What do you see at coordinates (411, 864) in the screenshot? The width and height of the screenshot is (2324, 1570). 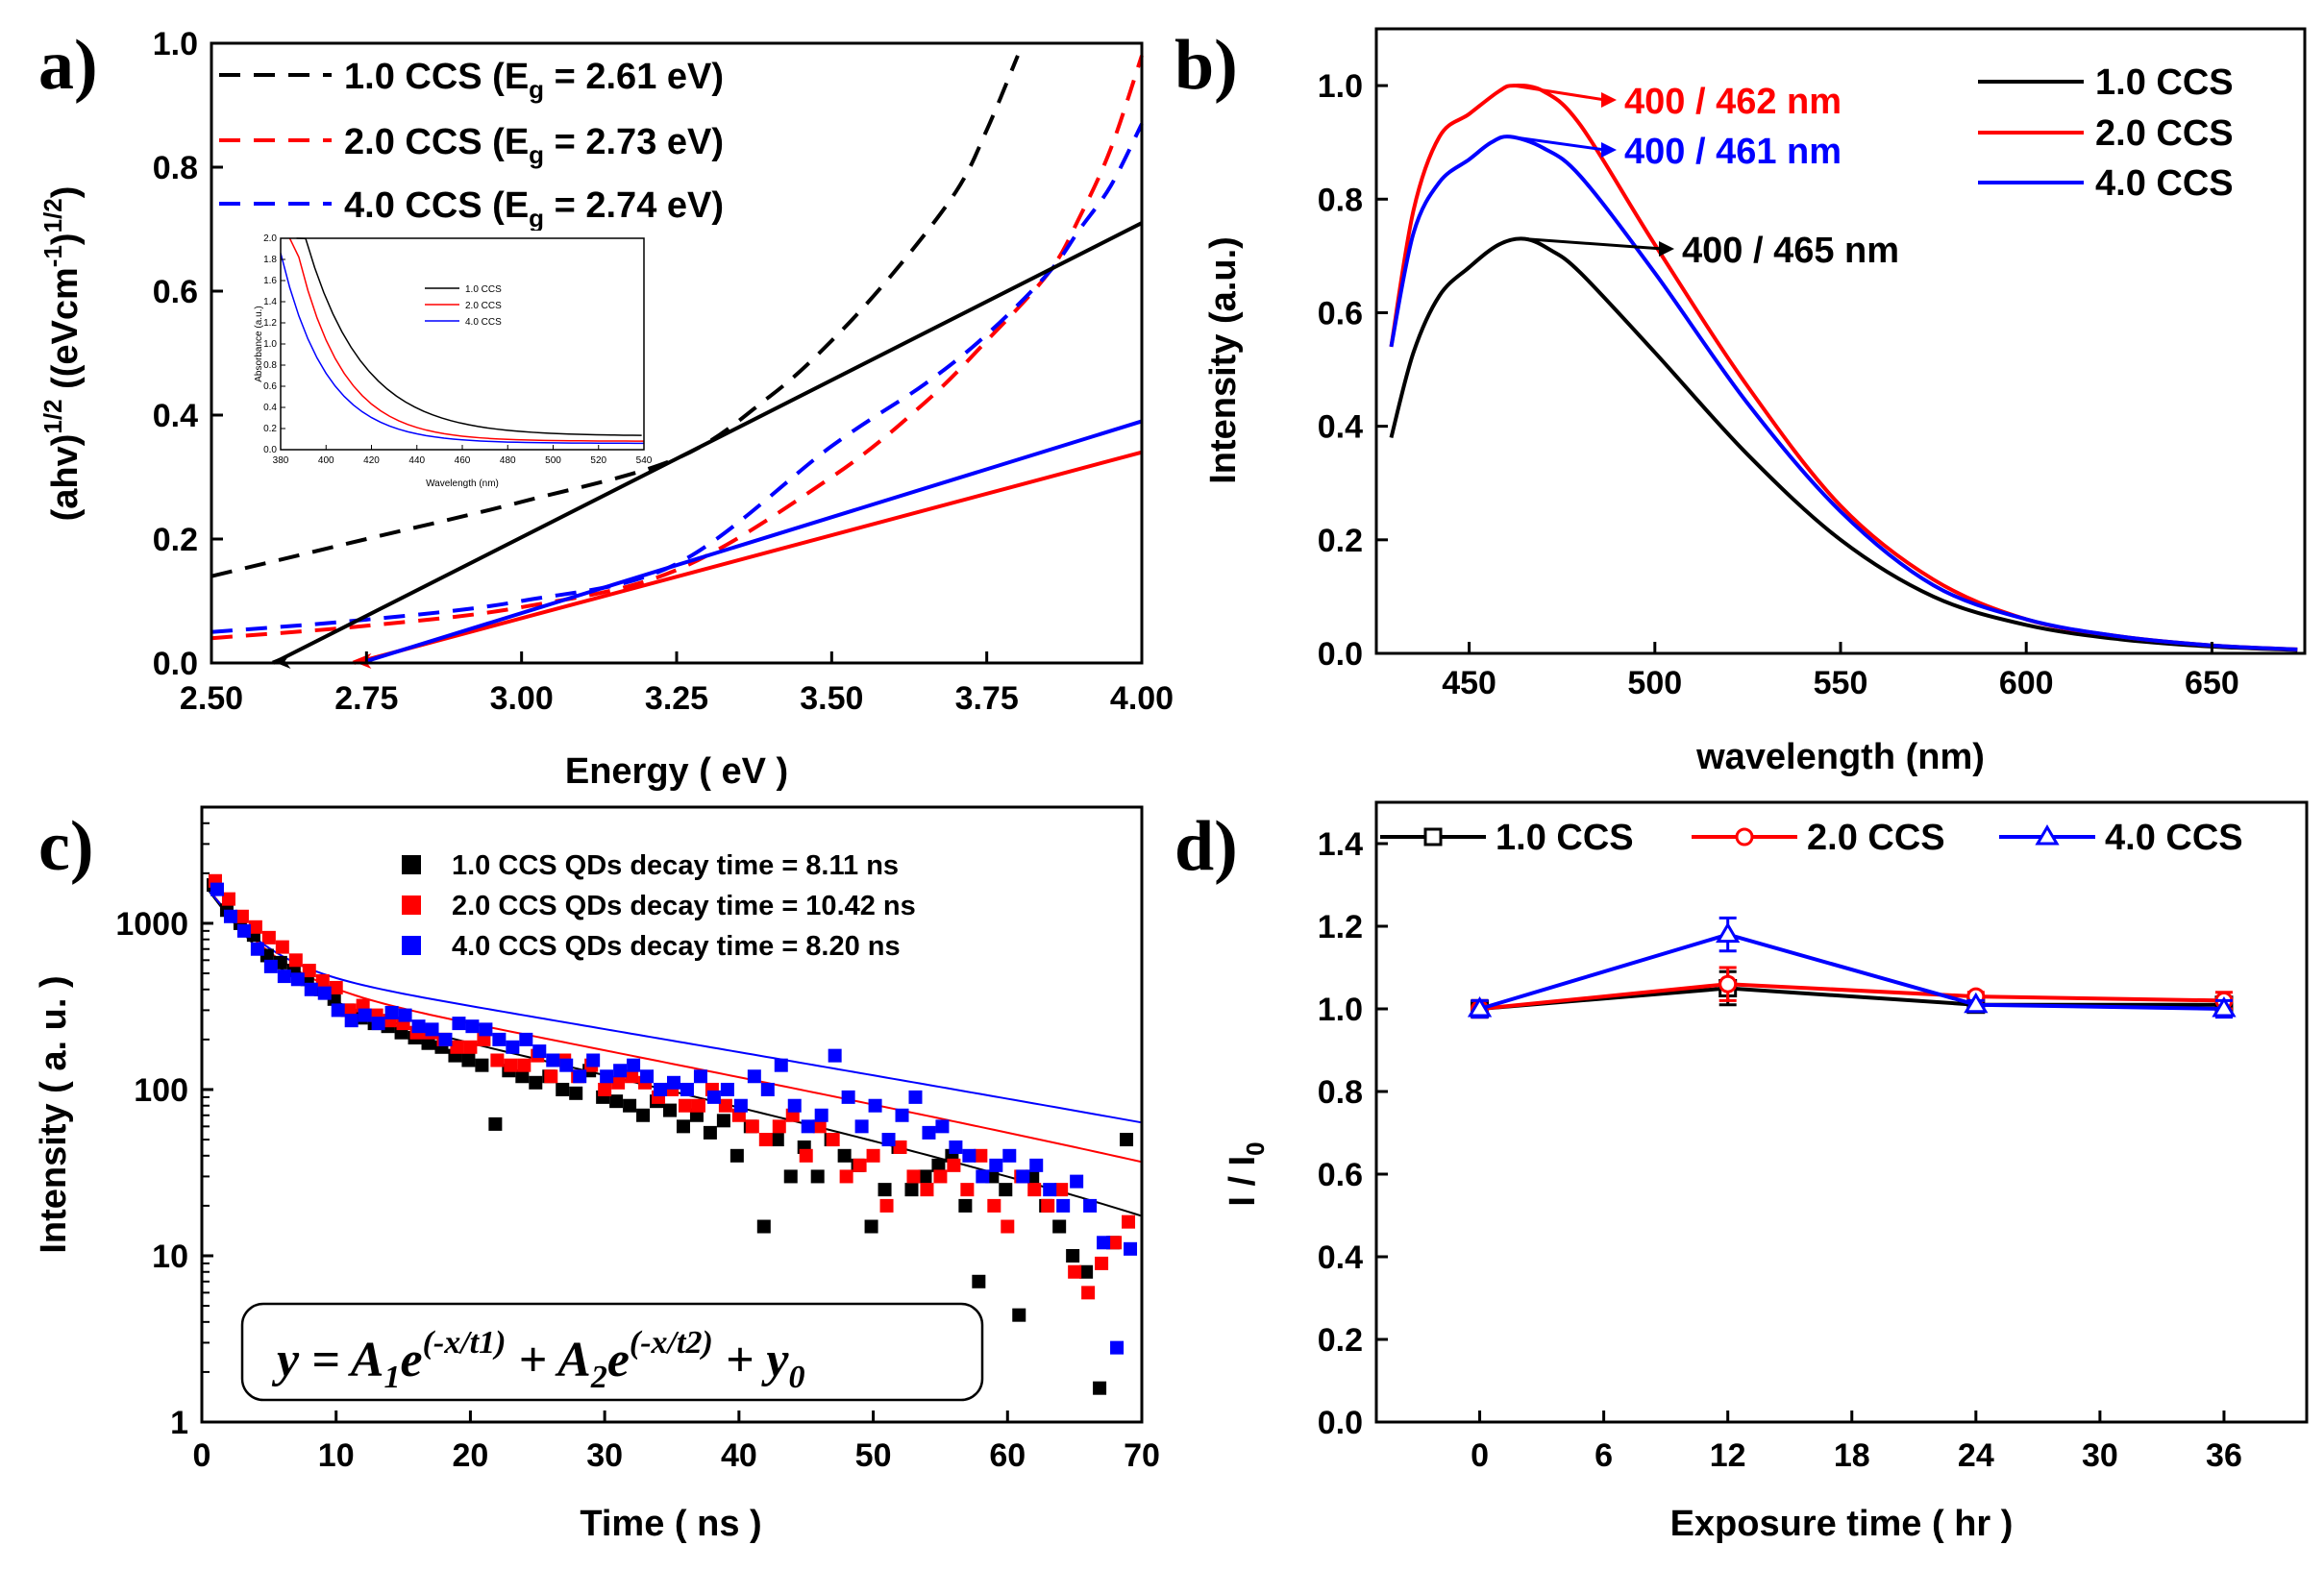 I see `legend-c-1-swatch` at bounding box center [411, 864].